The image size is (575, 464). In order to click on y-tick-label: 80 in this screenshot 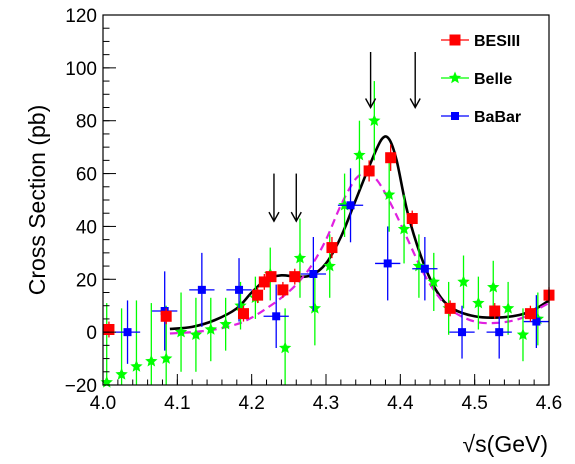, I will do `click(86, 122)`.